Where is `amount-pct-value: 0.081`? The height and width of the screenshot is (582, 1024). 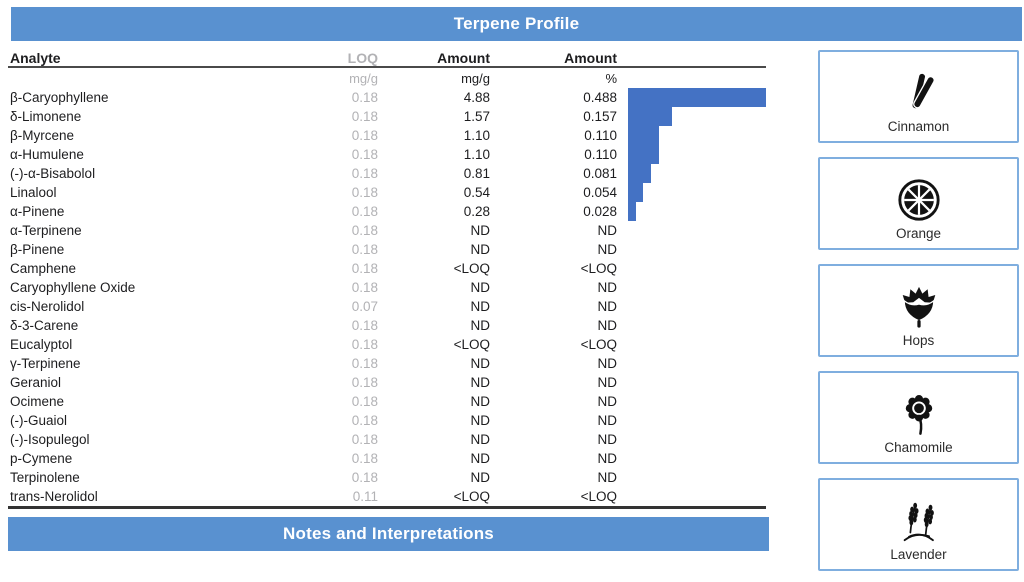 amount-pct-value: 0.081 is located at coordinates (600, 173).